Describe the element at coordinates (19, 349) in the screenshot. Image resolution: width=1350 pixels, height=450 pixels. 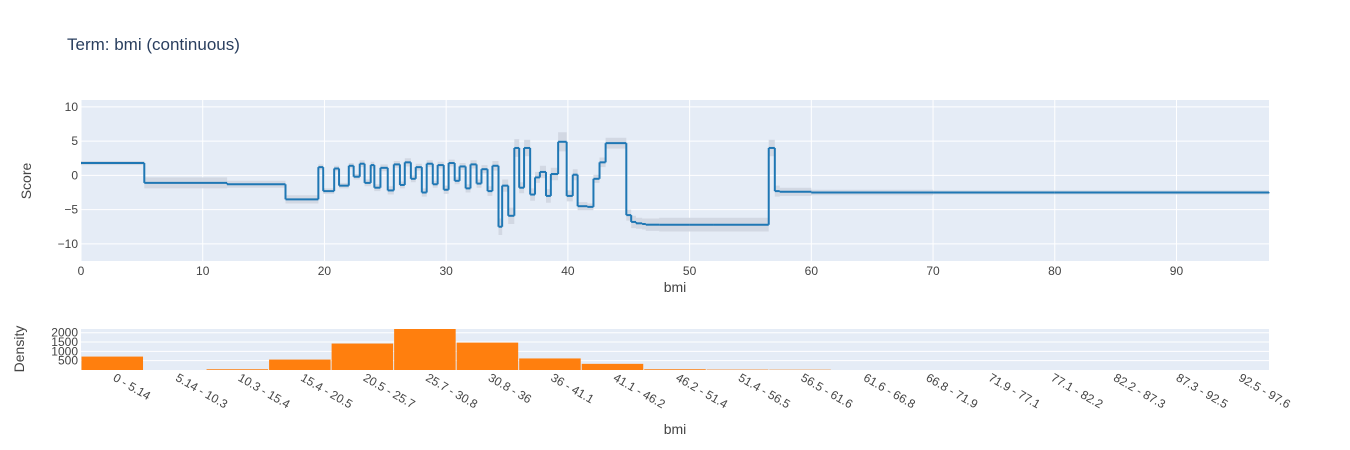
I see `density-y-axis-title: Density` at that location.